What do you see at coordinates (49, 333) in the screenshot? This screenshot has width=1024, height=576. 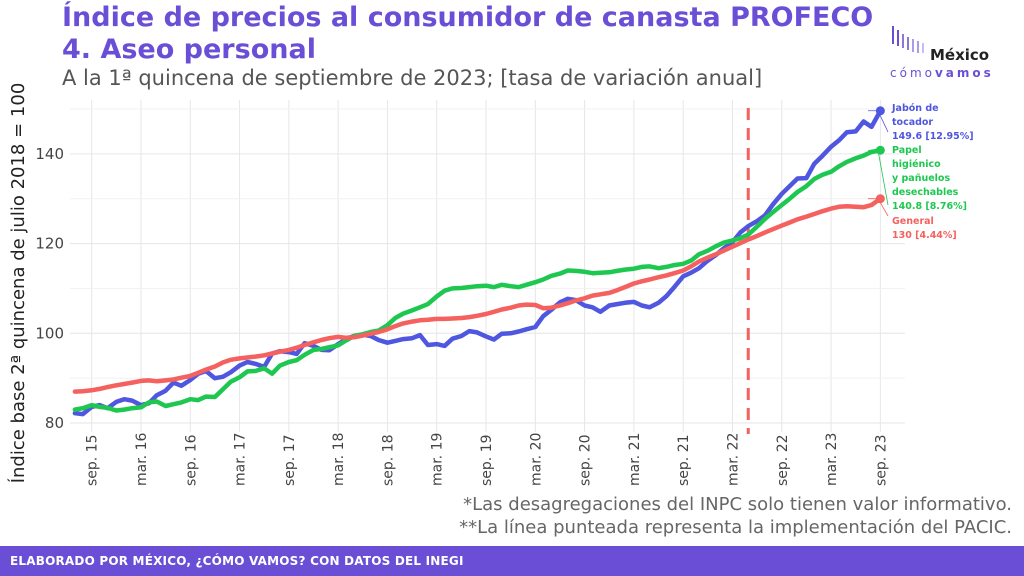 I see `y-tick-label: 100` at bounding box center [49, 333].